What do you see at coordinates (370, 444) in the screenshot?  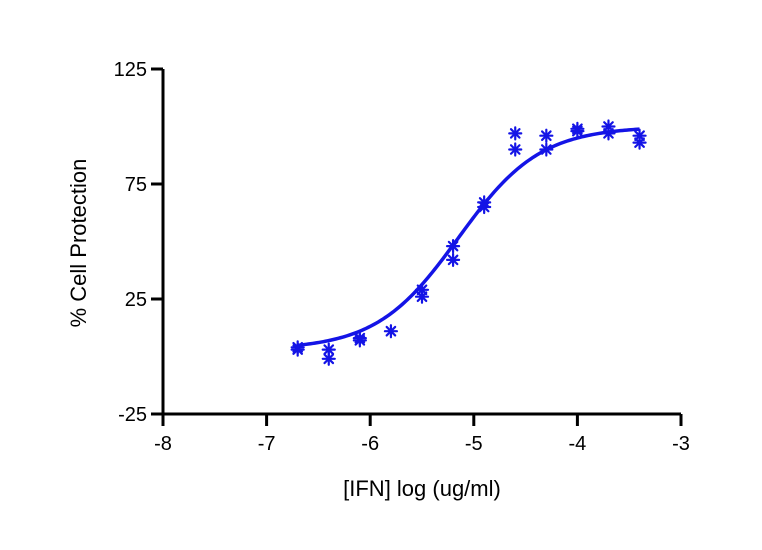 I see `x-tick-label: -6` at bounding box center [370, 444].